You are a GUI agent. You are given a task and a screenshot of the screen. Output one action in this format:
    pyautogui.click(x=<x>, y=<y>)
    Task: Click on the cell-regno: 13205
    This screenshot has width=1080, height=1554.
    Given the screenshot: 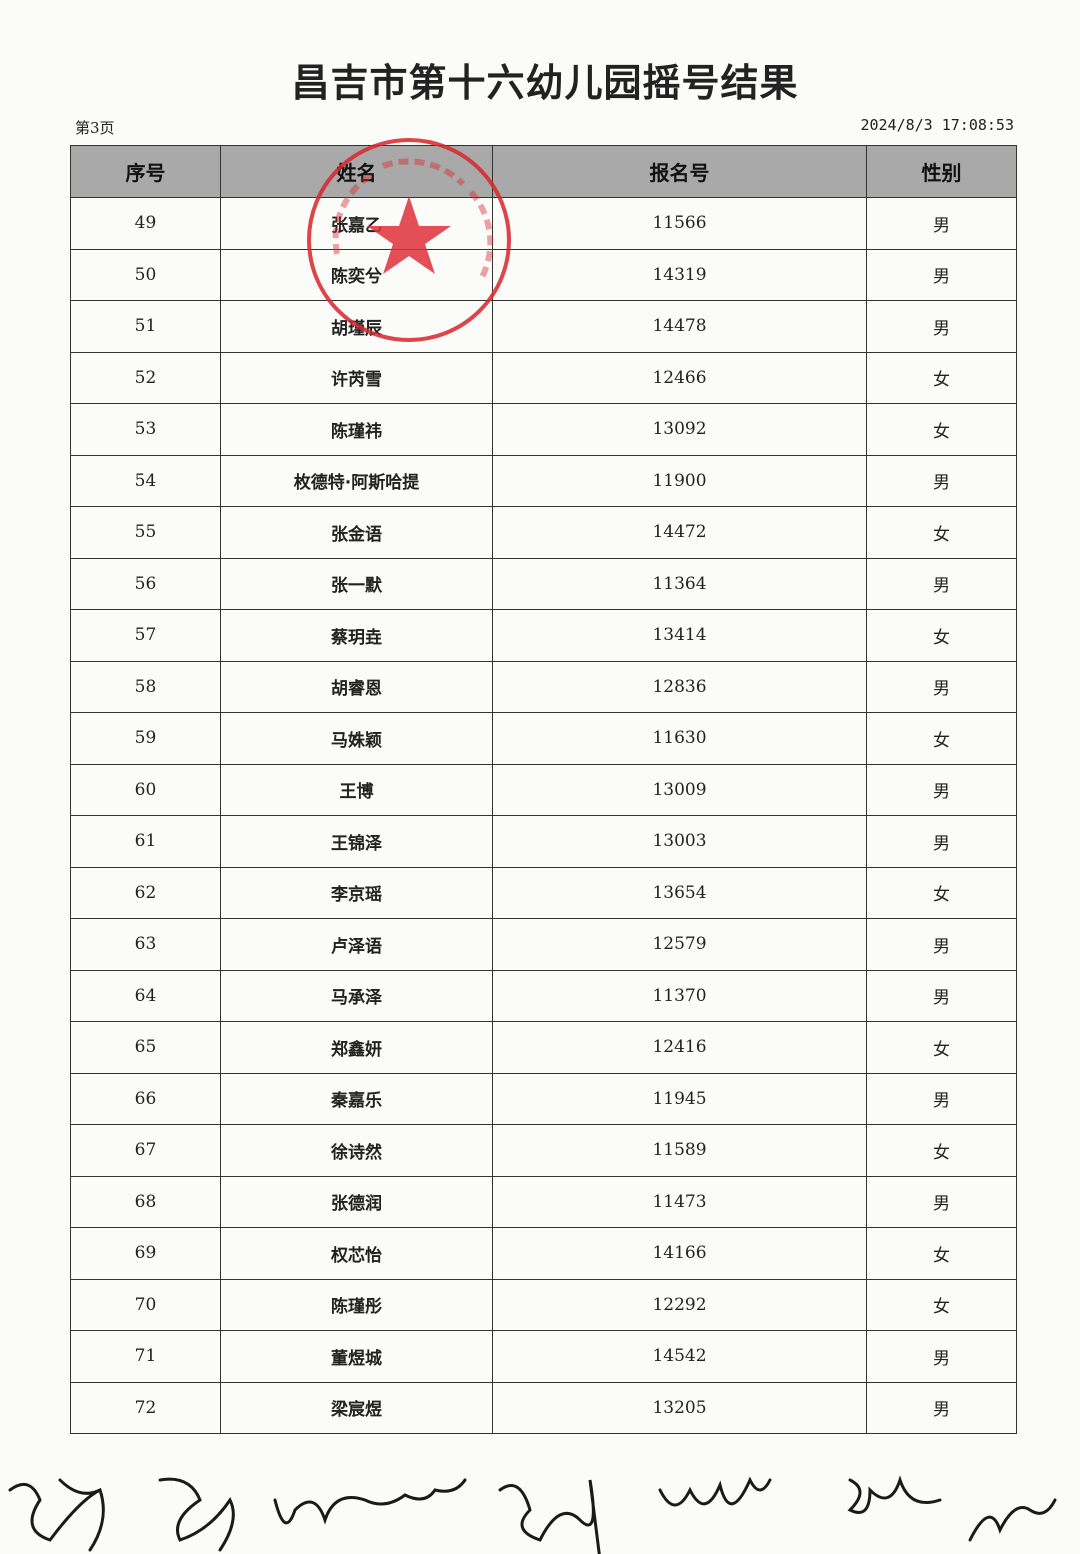 What is the action you would take?
    pyautogui.click(x=679, y=1407)
    